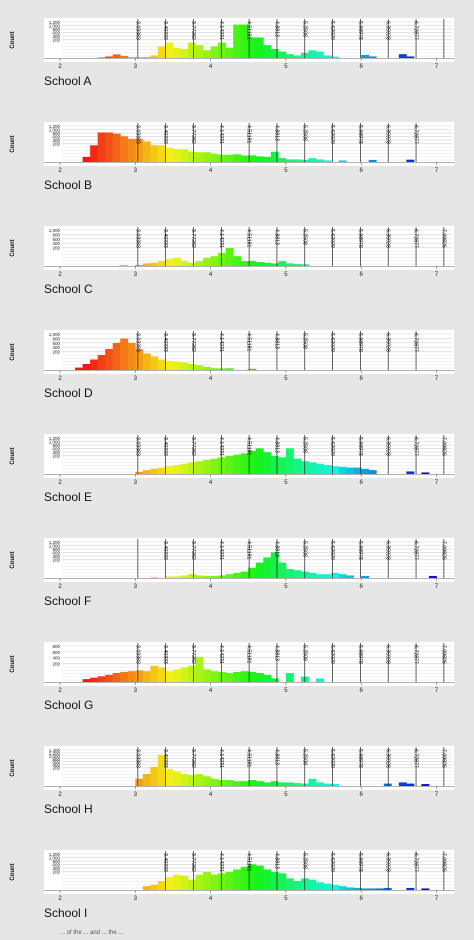 This screenshot has height=940, width=474. What do you see at coordinates (55, 753) in the screenshot?
I see `y-tick-label: 1,200` at bounding box center [55, 753].